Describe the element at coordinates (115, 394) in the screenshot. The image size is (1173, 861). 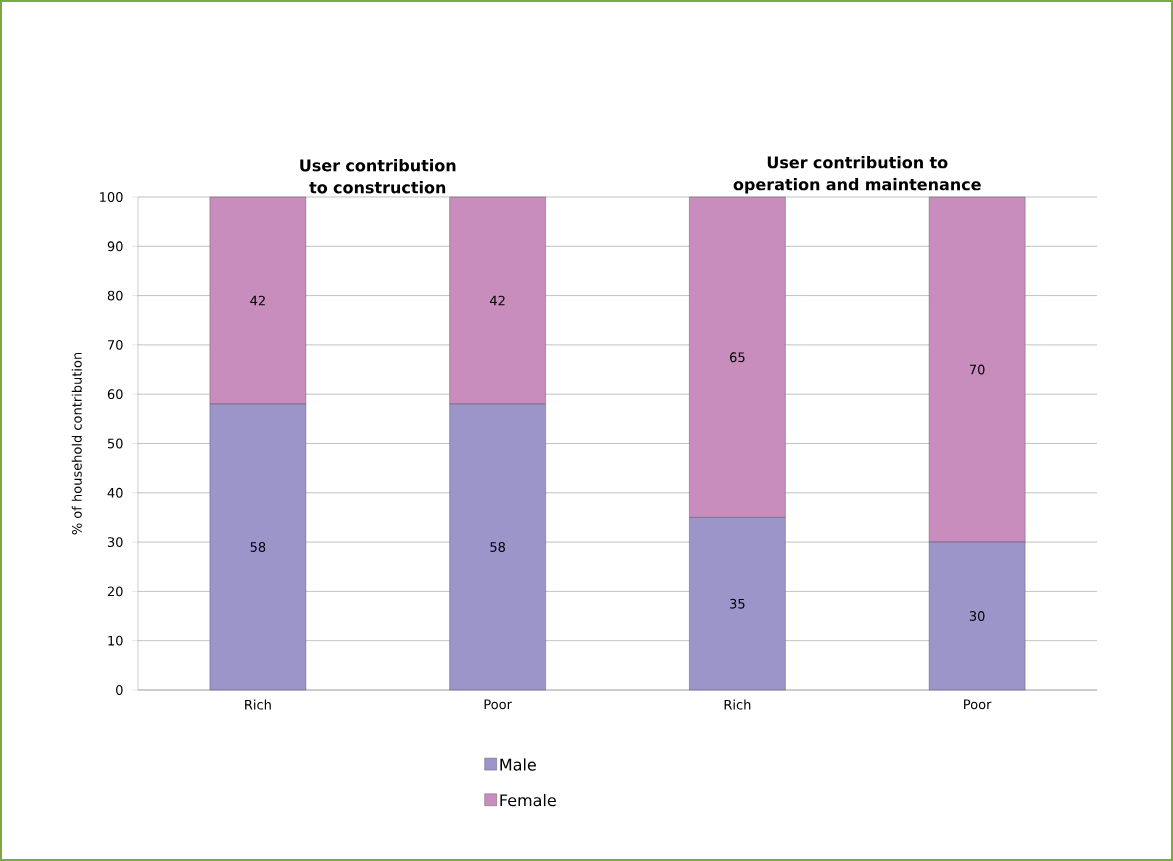
I see `y-tick-label: 60` at that location.